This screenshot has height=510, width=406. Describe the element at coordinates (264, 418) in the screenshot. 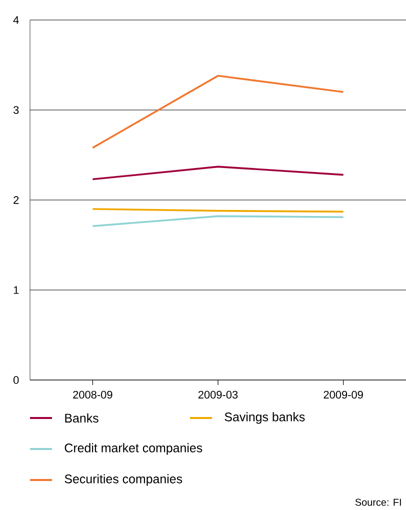

I see `legend-label: Savings banks` at that location.